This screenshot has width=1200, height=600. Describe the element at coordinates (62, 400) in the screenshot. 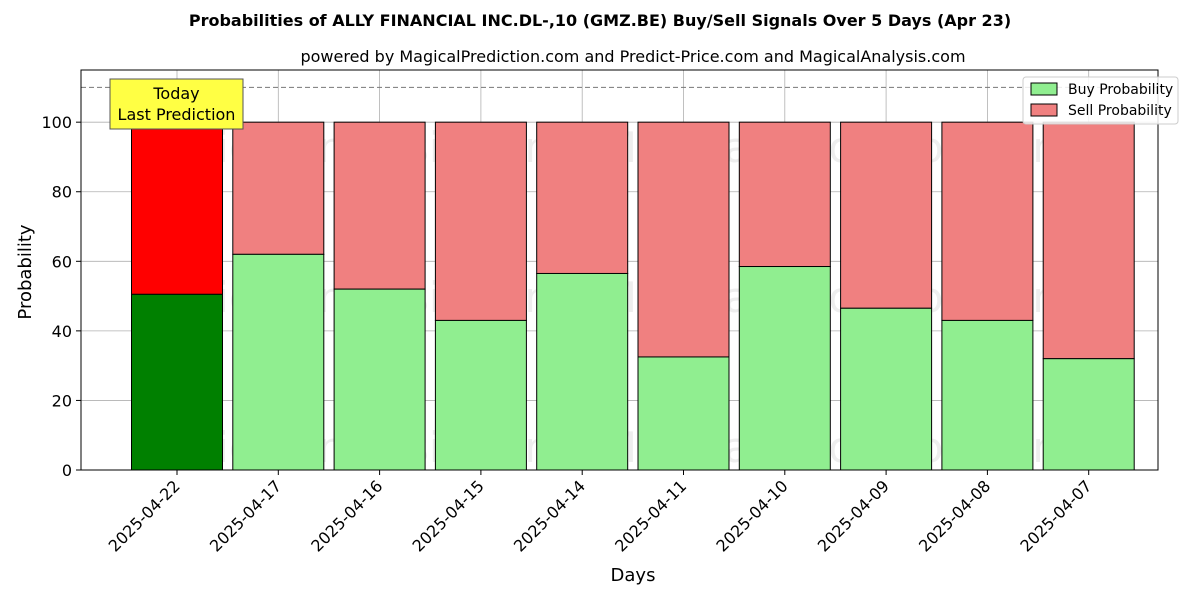

I see `y-tick-label: 20` at that location.